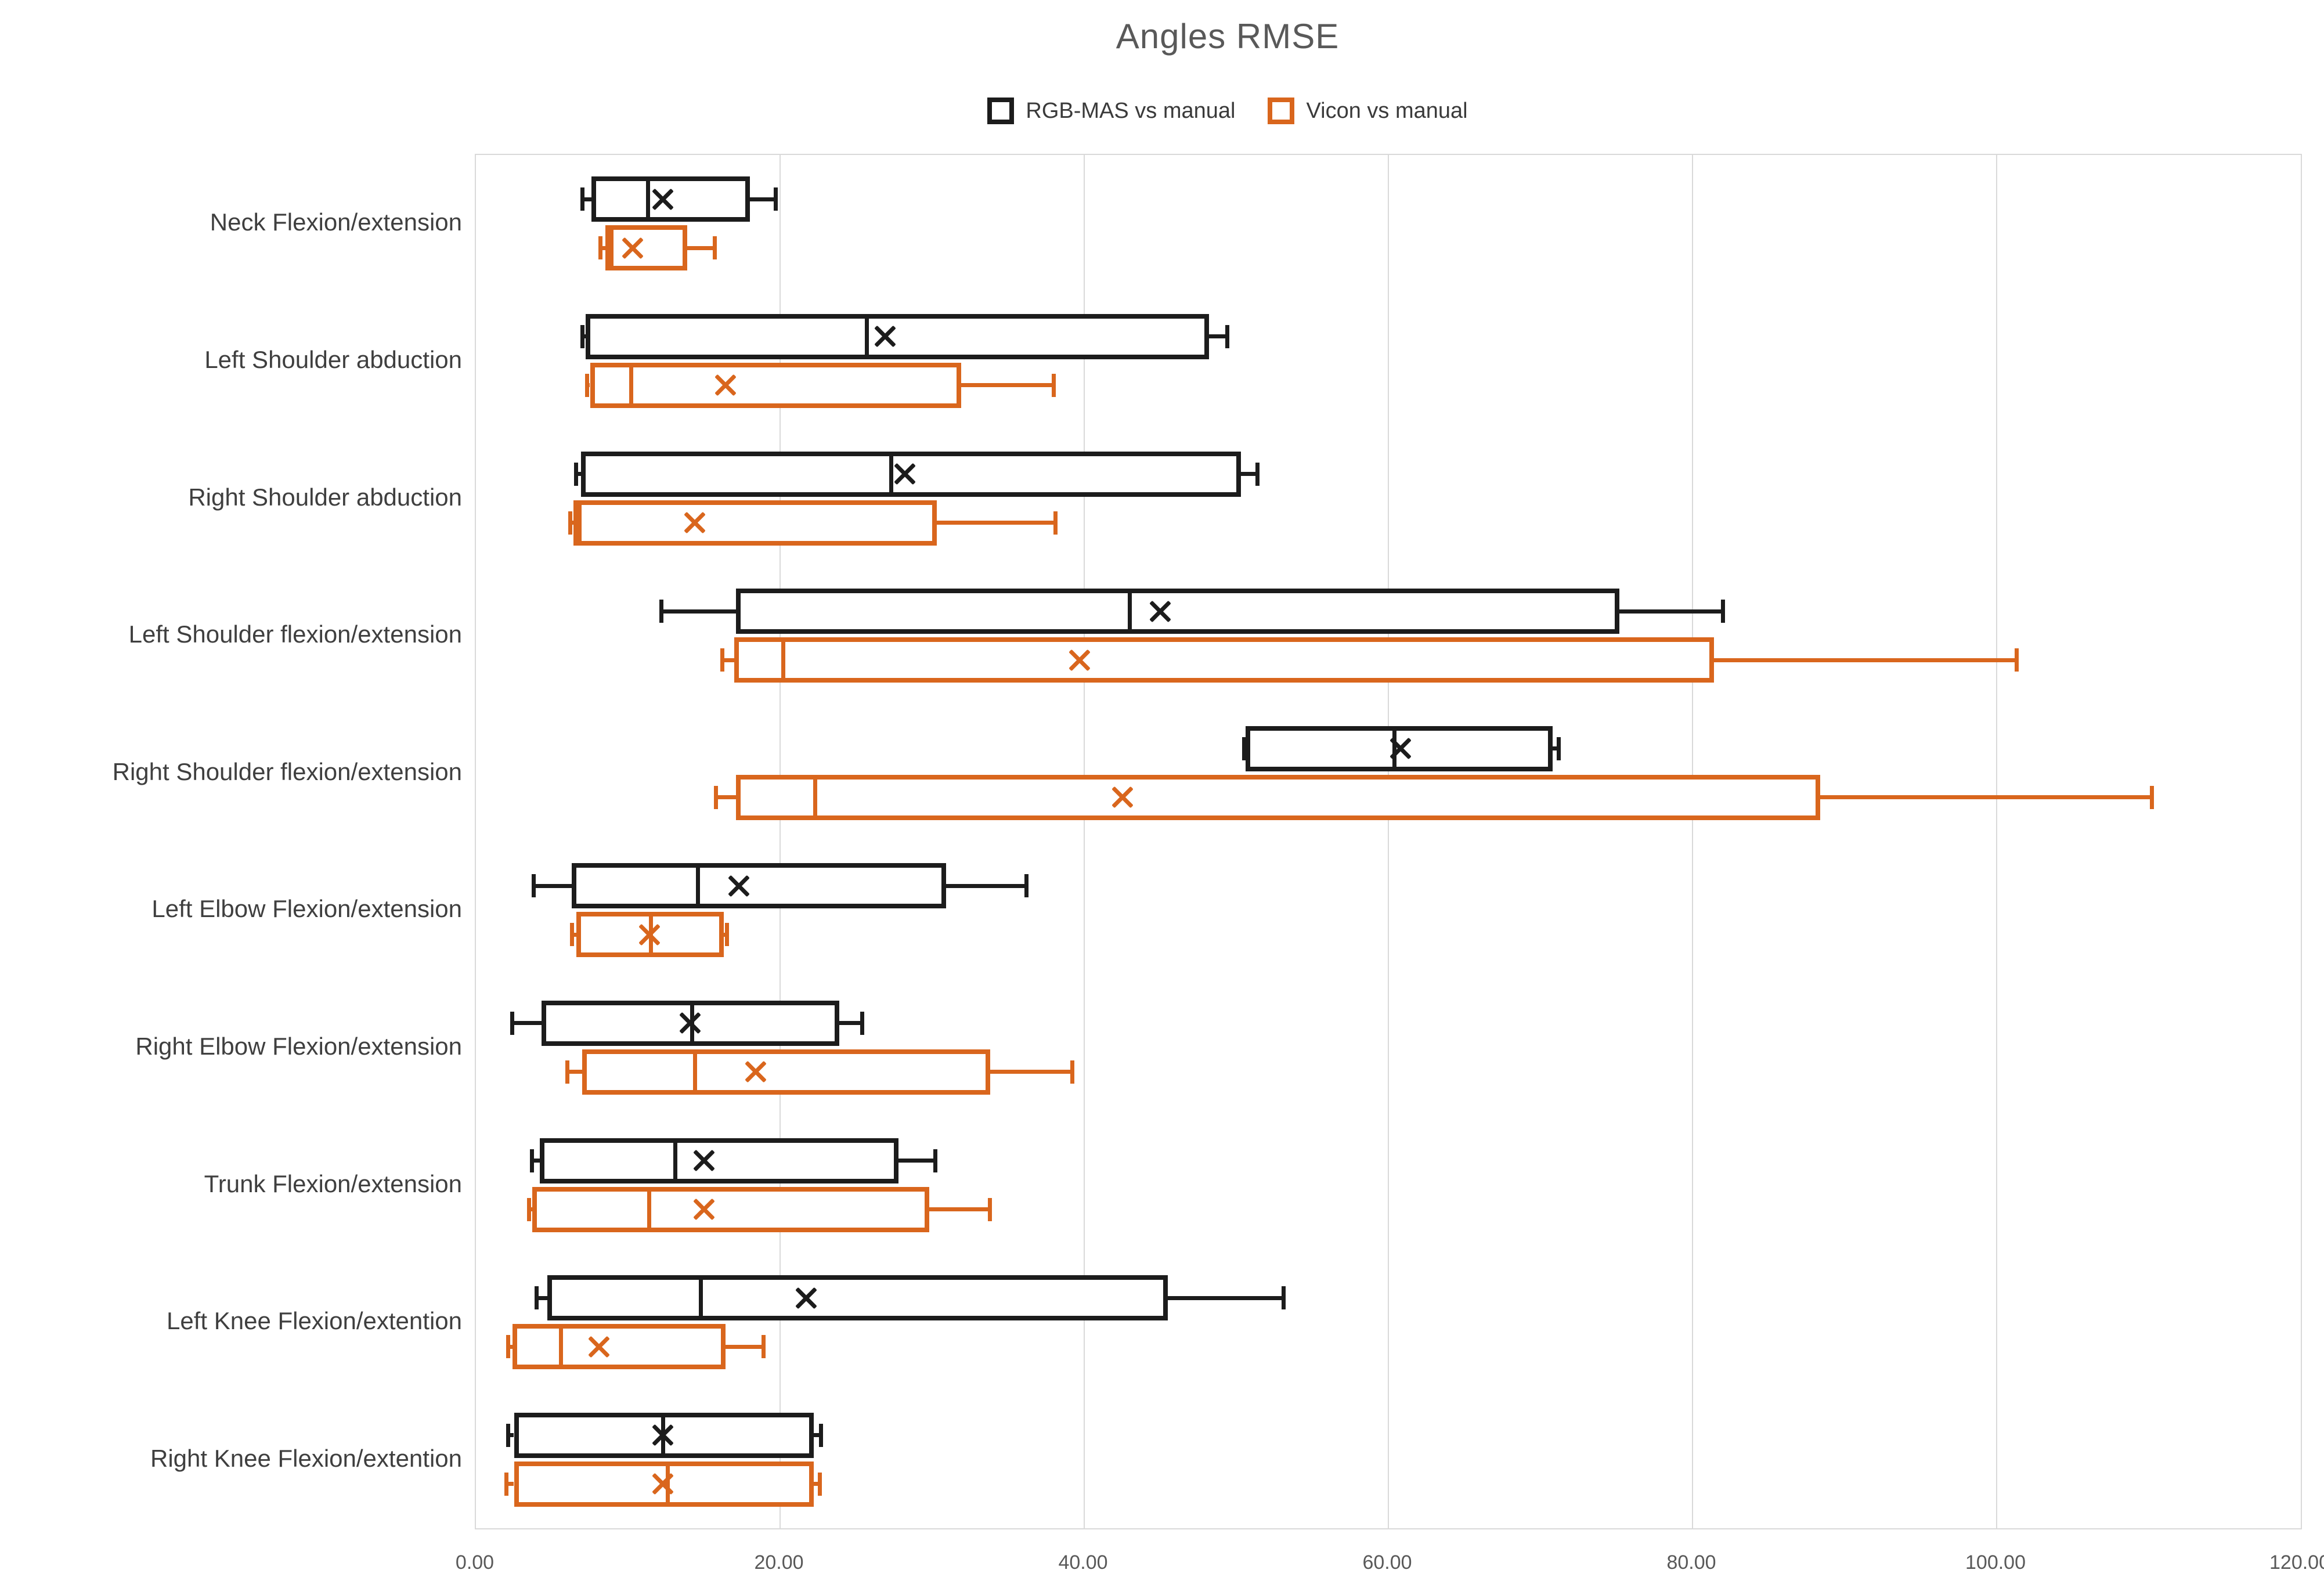 The height and width of the screenshot is (1595, 2324). Describe the element at coordinates (1691, 1562) in the screenshot. I see `x-tick-label: 80.00` at that location.